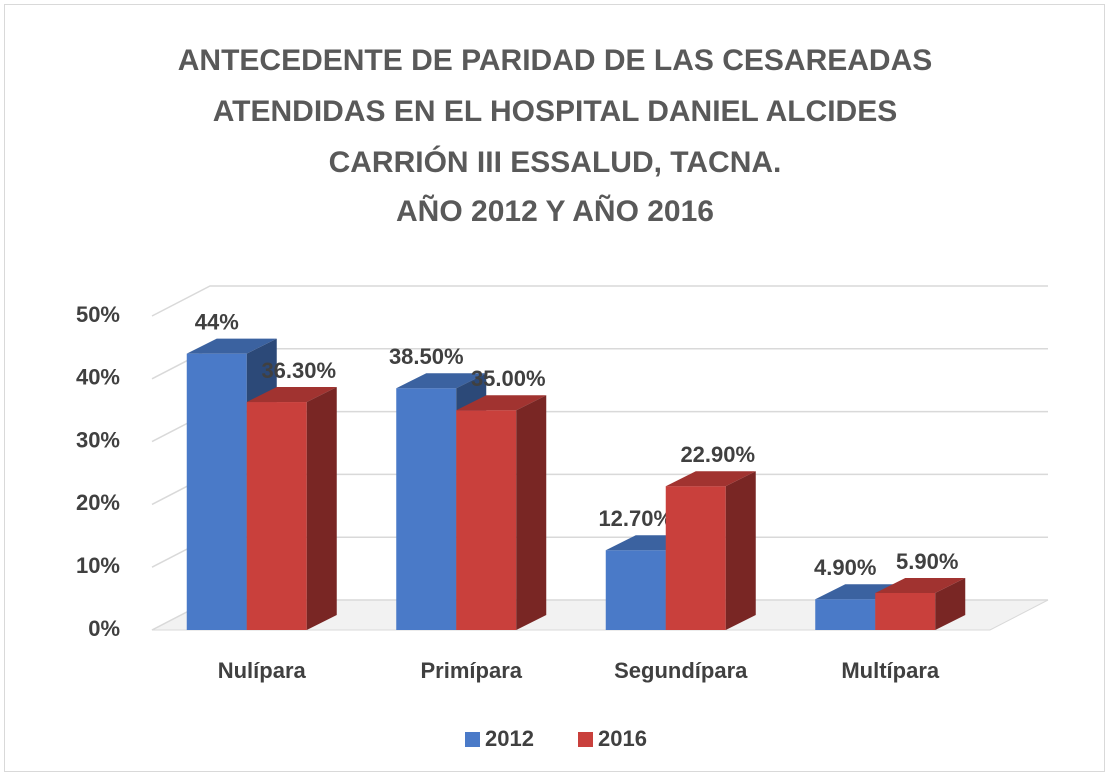 The width and height of the screenshot is (1109, 776). What do you see at coordinates (890, 670) in the screenshot?
I see `x-tick-label: Multípara` at bounding box center [890, 670].